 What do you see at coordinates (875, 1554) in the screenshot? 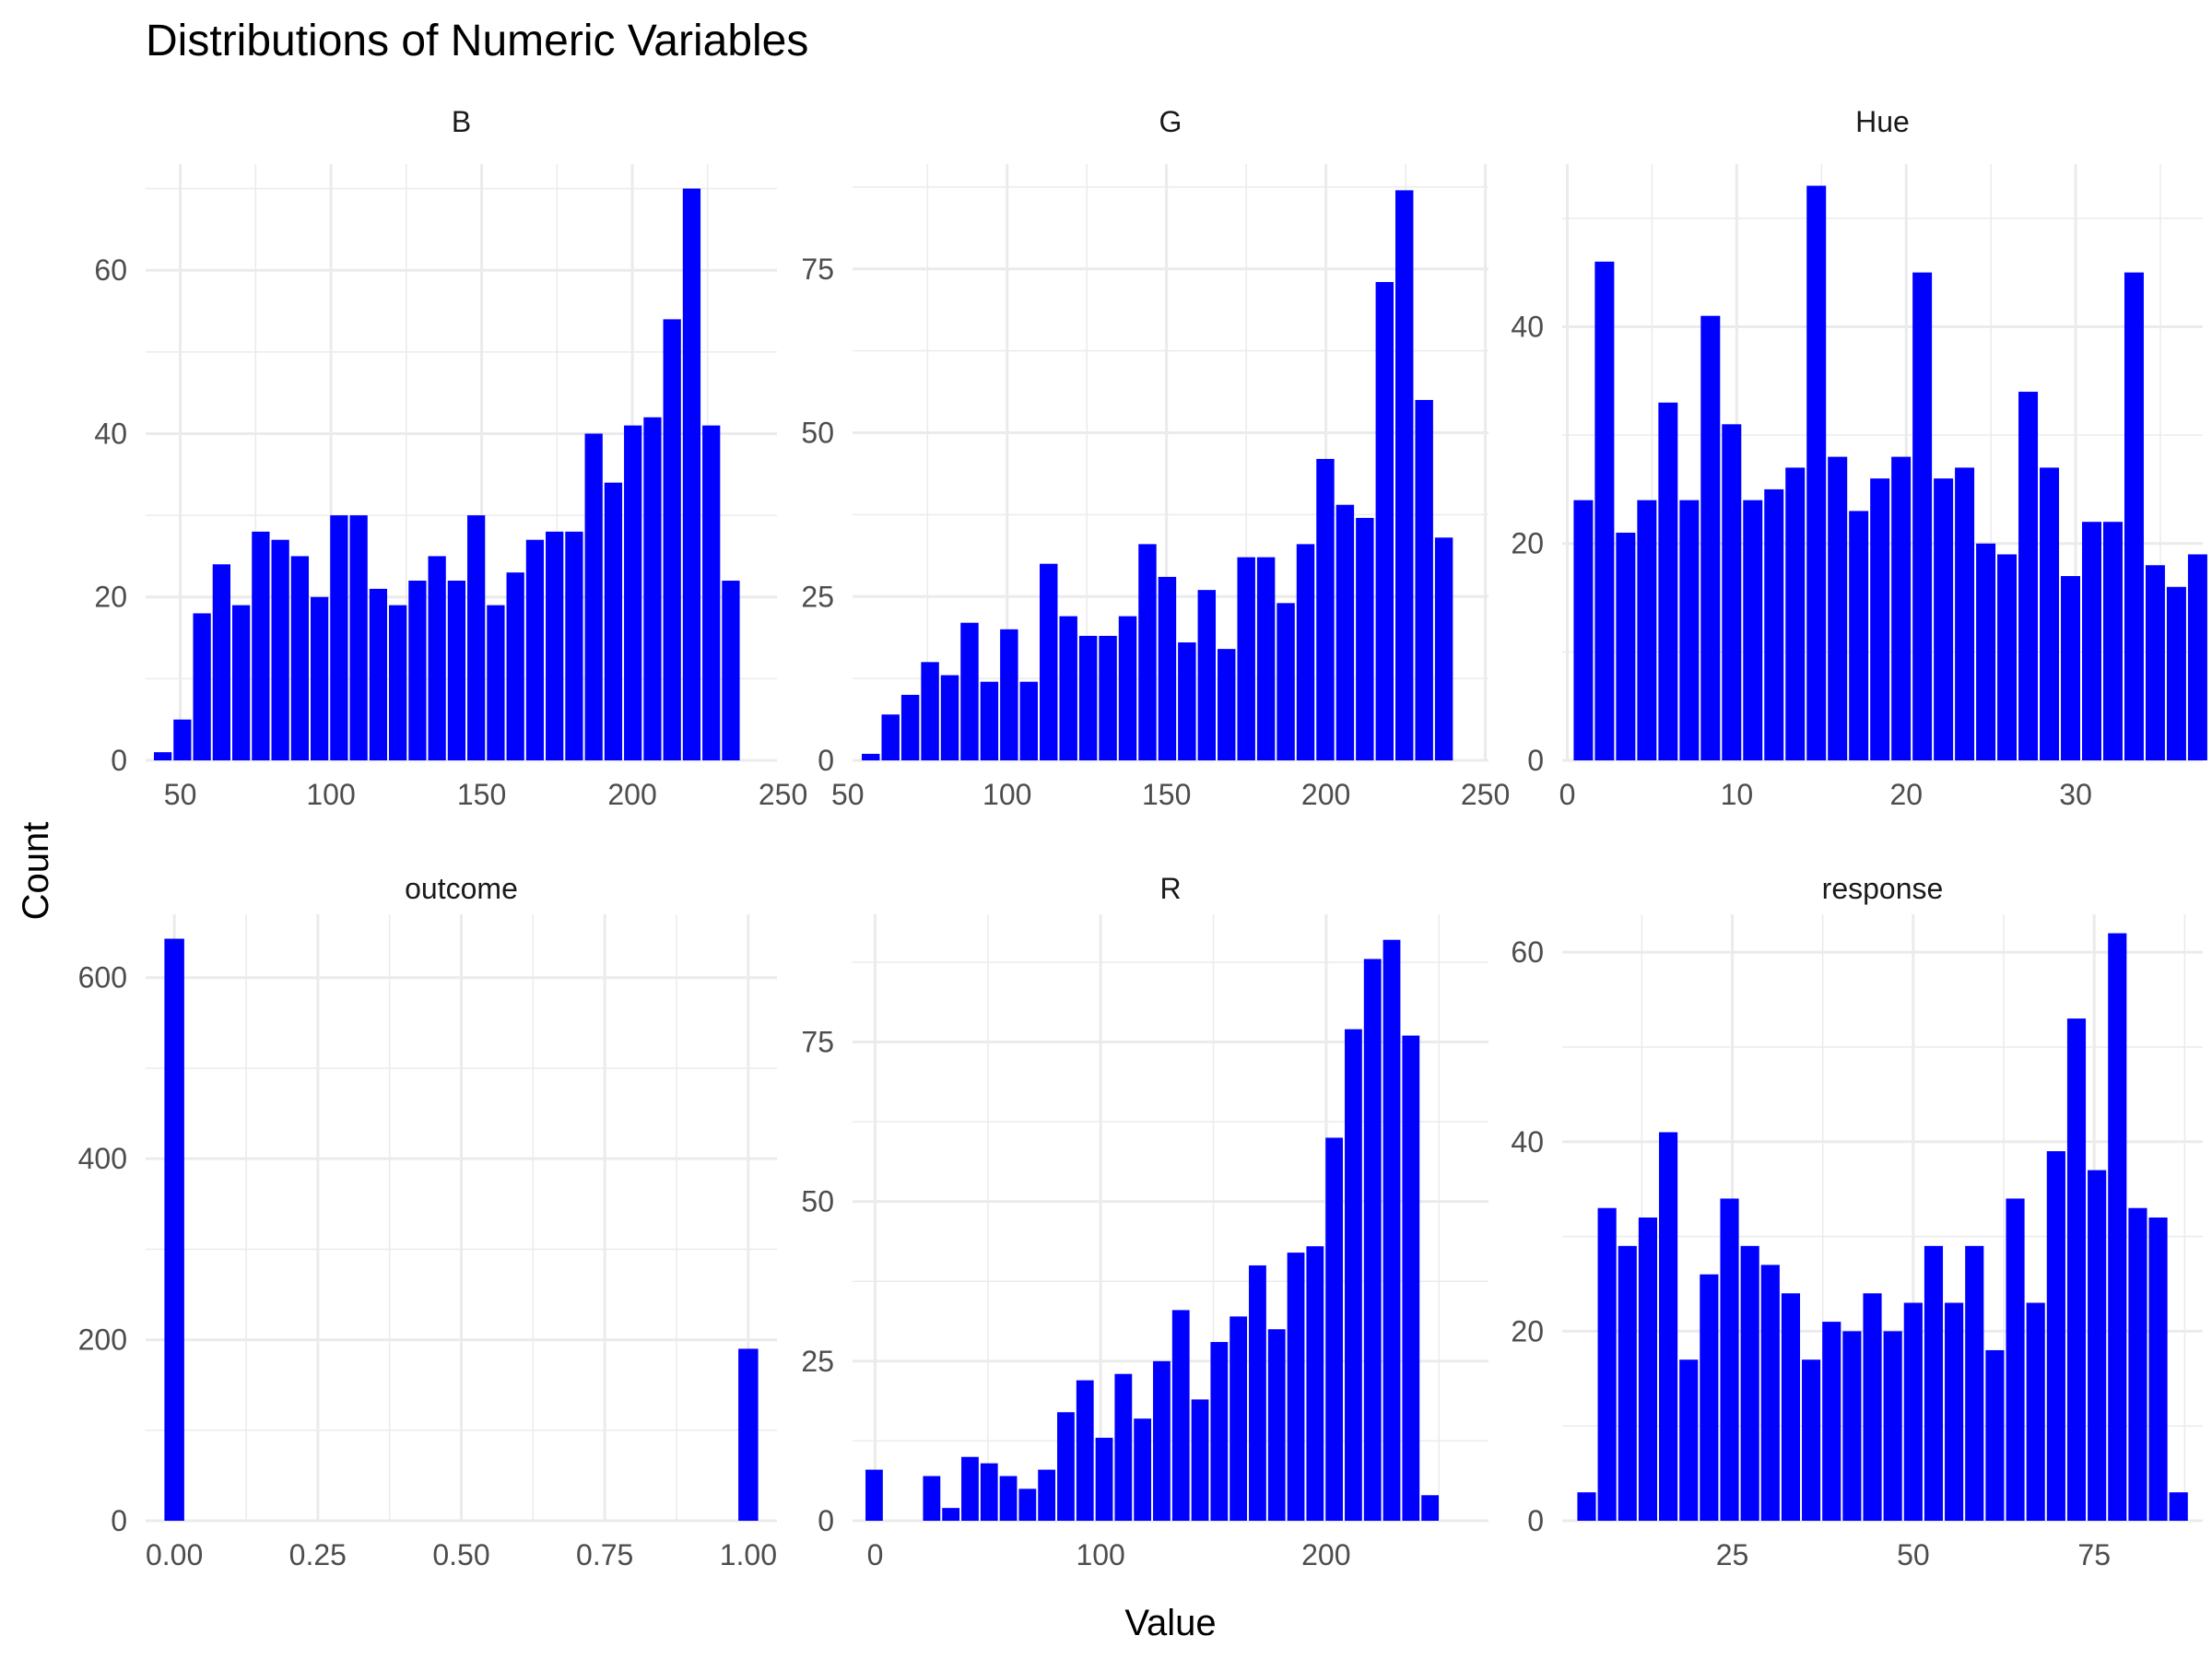
I see `x-tick-label: 0` at bounding box center [875, 1554].